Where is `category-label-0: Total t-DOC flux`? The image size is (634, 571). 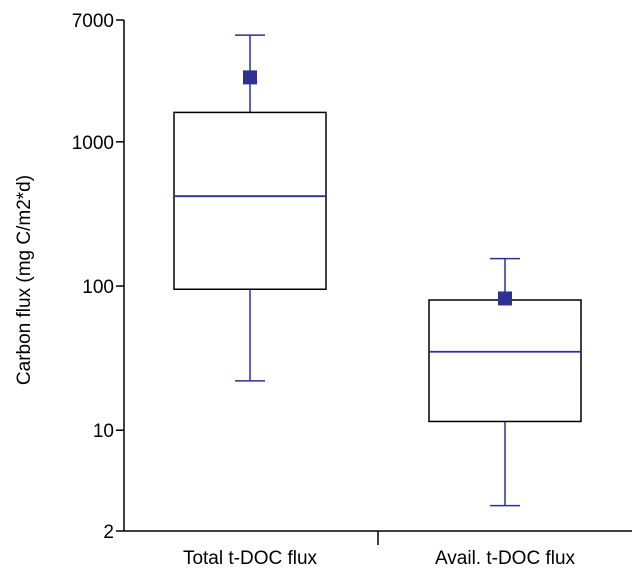
category-label-0: Total t-DOC flux is located at coordinates (250, 558).